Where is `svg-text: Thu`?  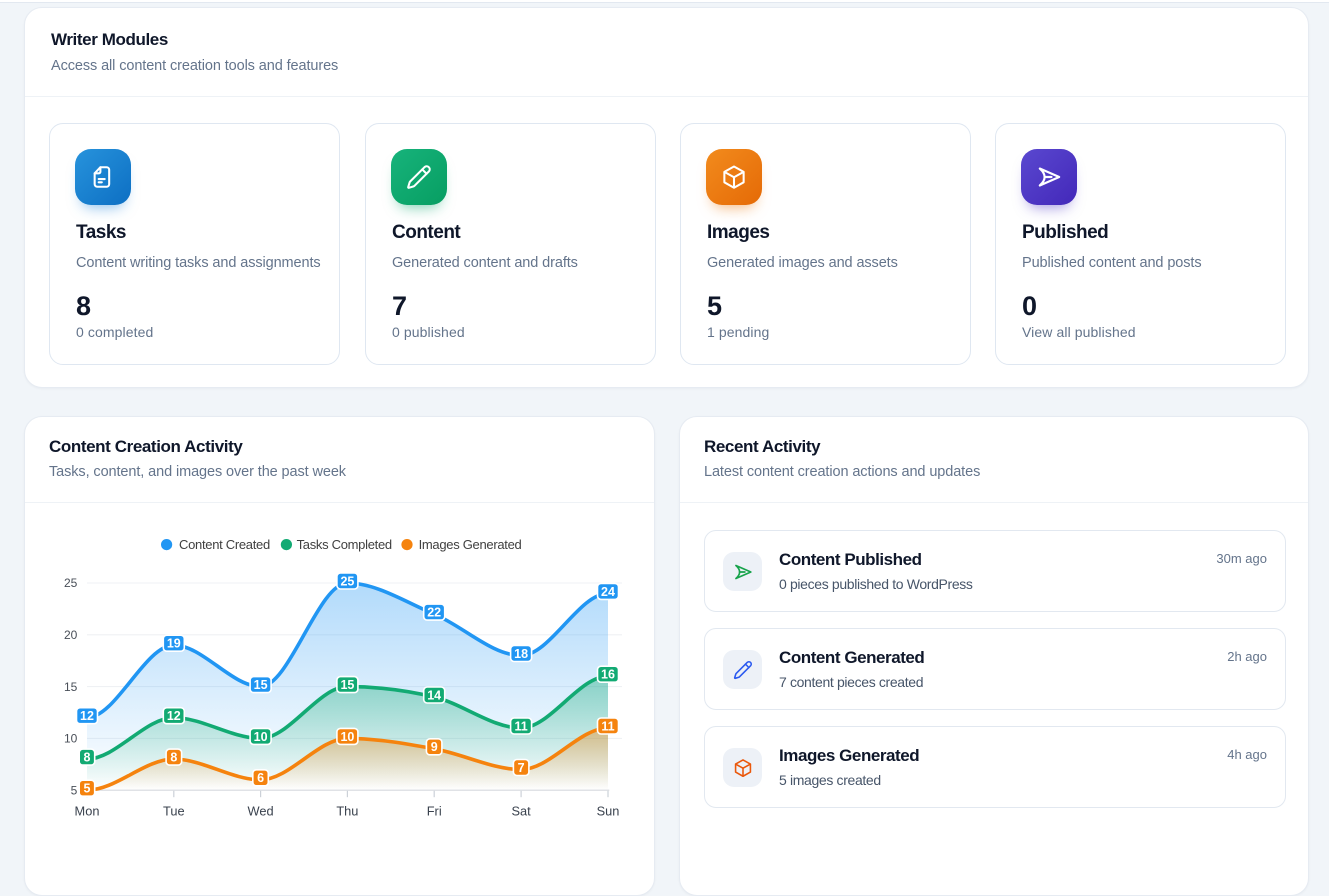
svg-text: Thu is located at coordinates (347, 811).